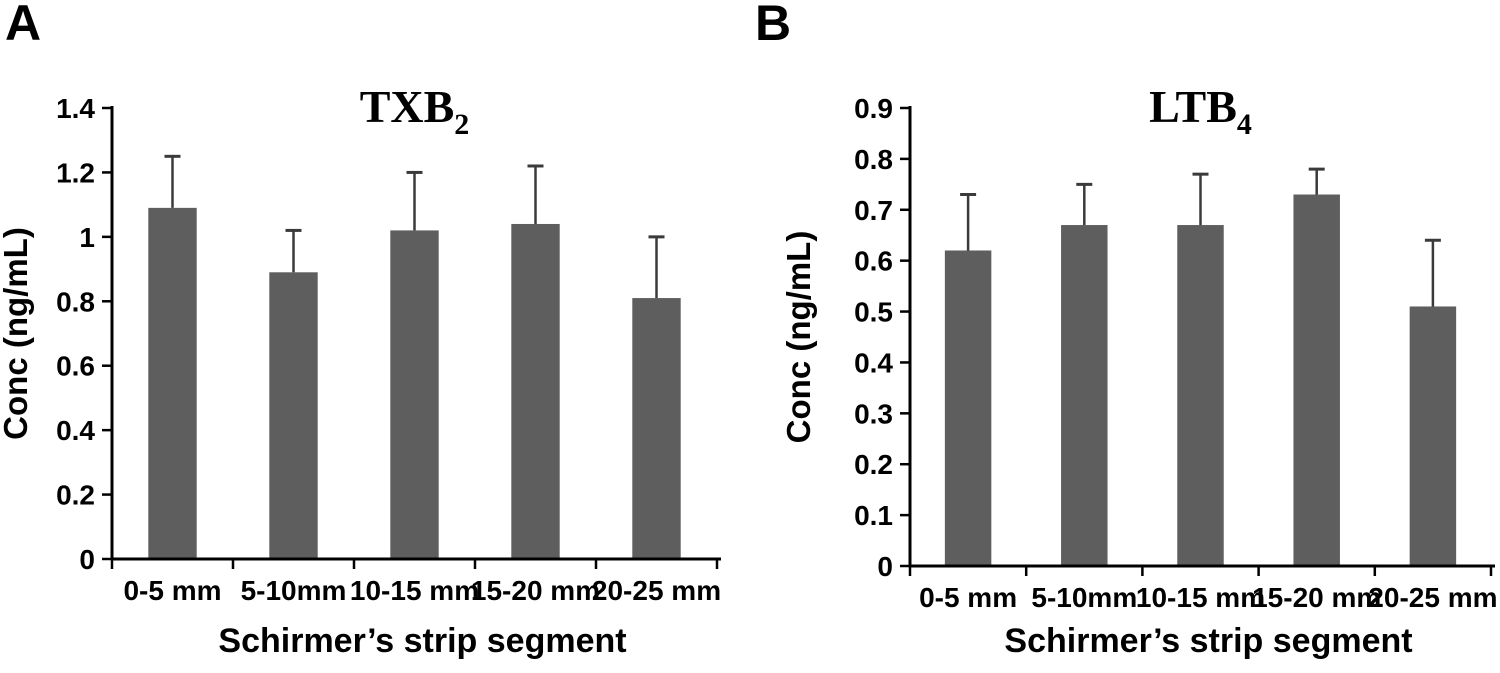  Describe the element at coordinates (873, 312) in the screenshot. I see `y-tick-label: 0.5` at that location.